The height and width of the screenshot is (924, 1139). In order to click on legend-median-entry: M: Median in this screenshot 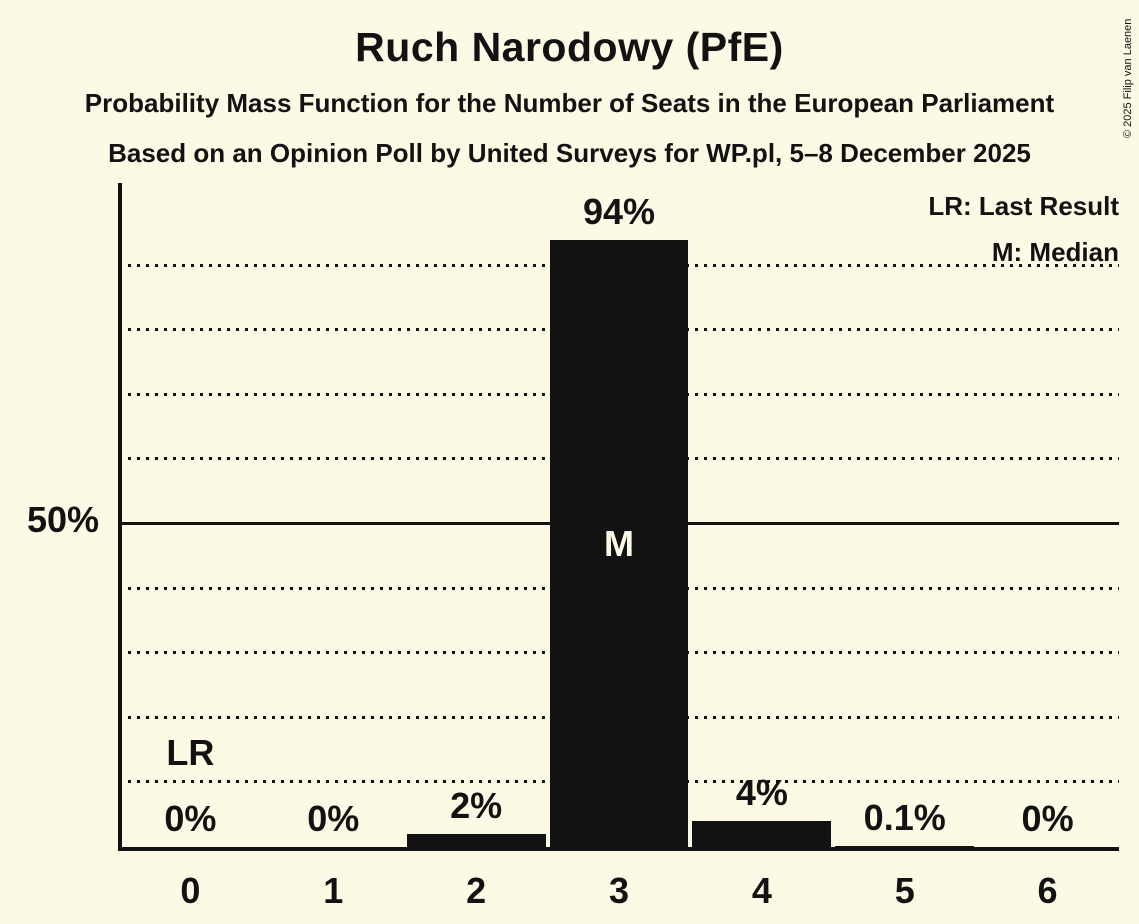, I will do `click(1055, 252)`.